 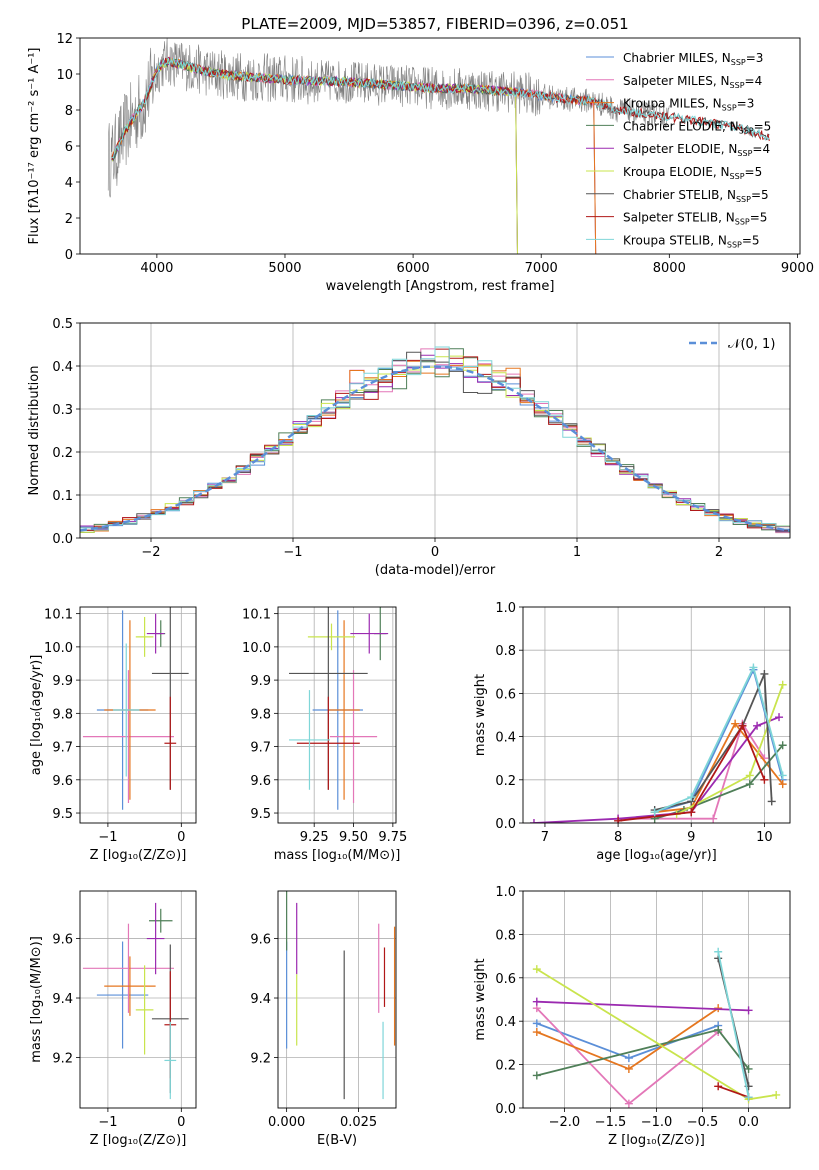 I want to click on axes-mass_vs_ebv, so click(x=337, y=999).